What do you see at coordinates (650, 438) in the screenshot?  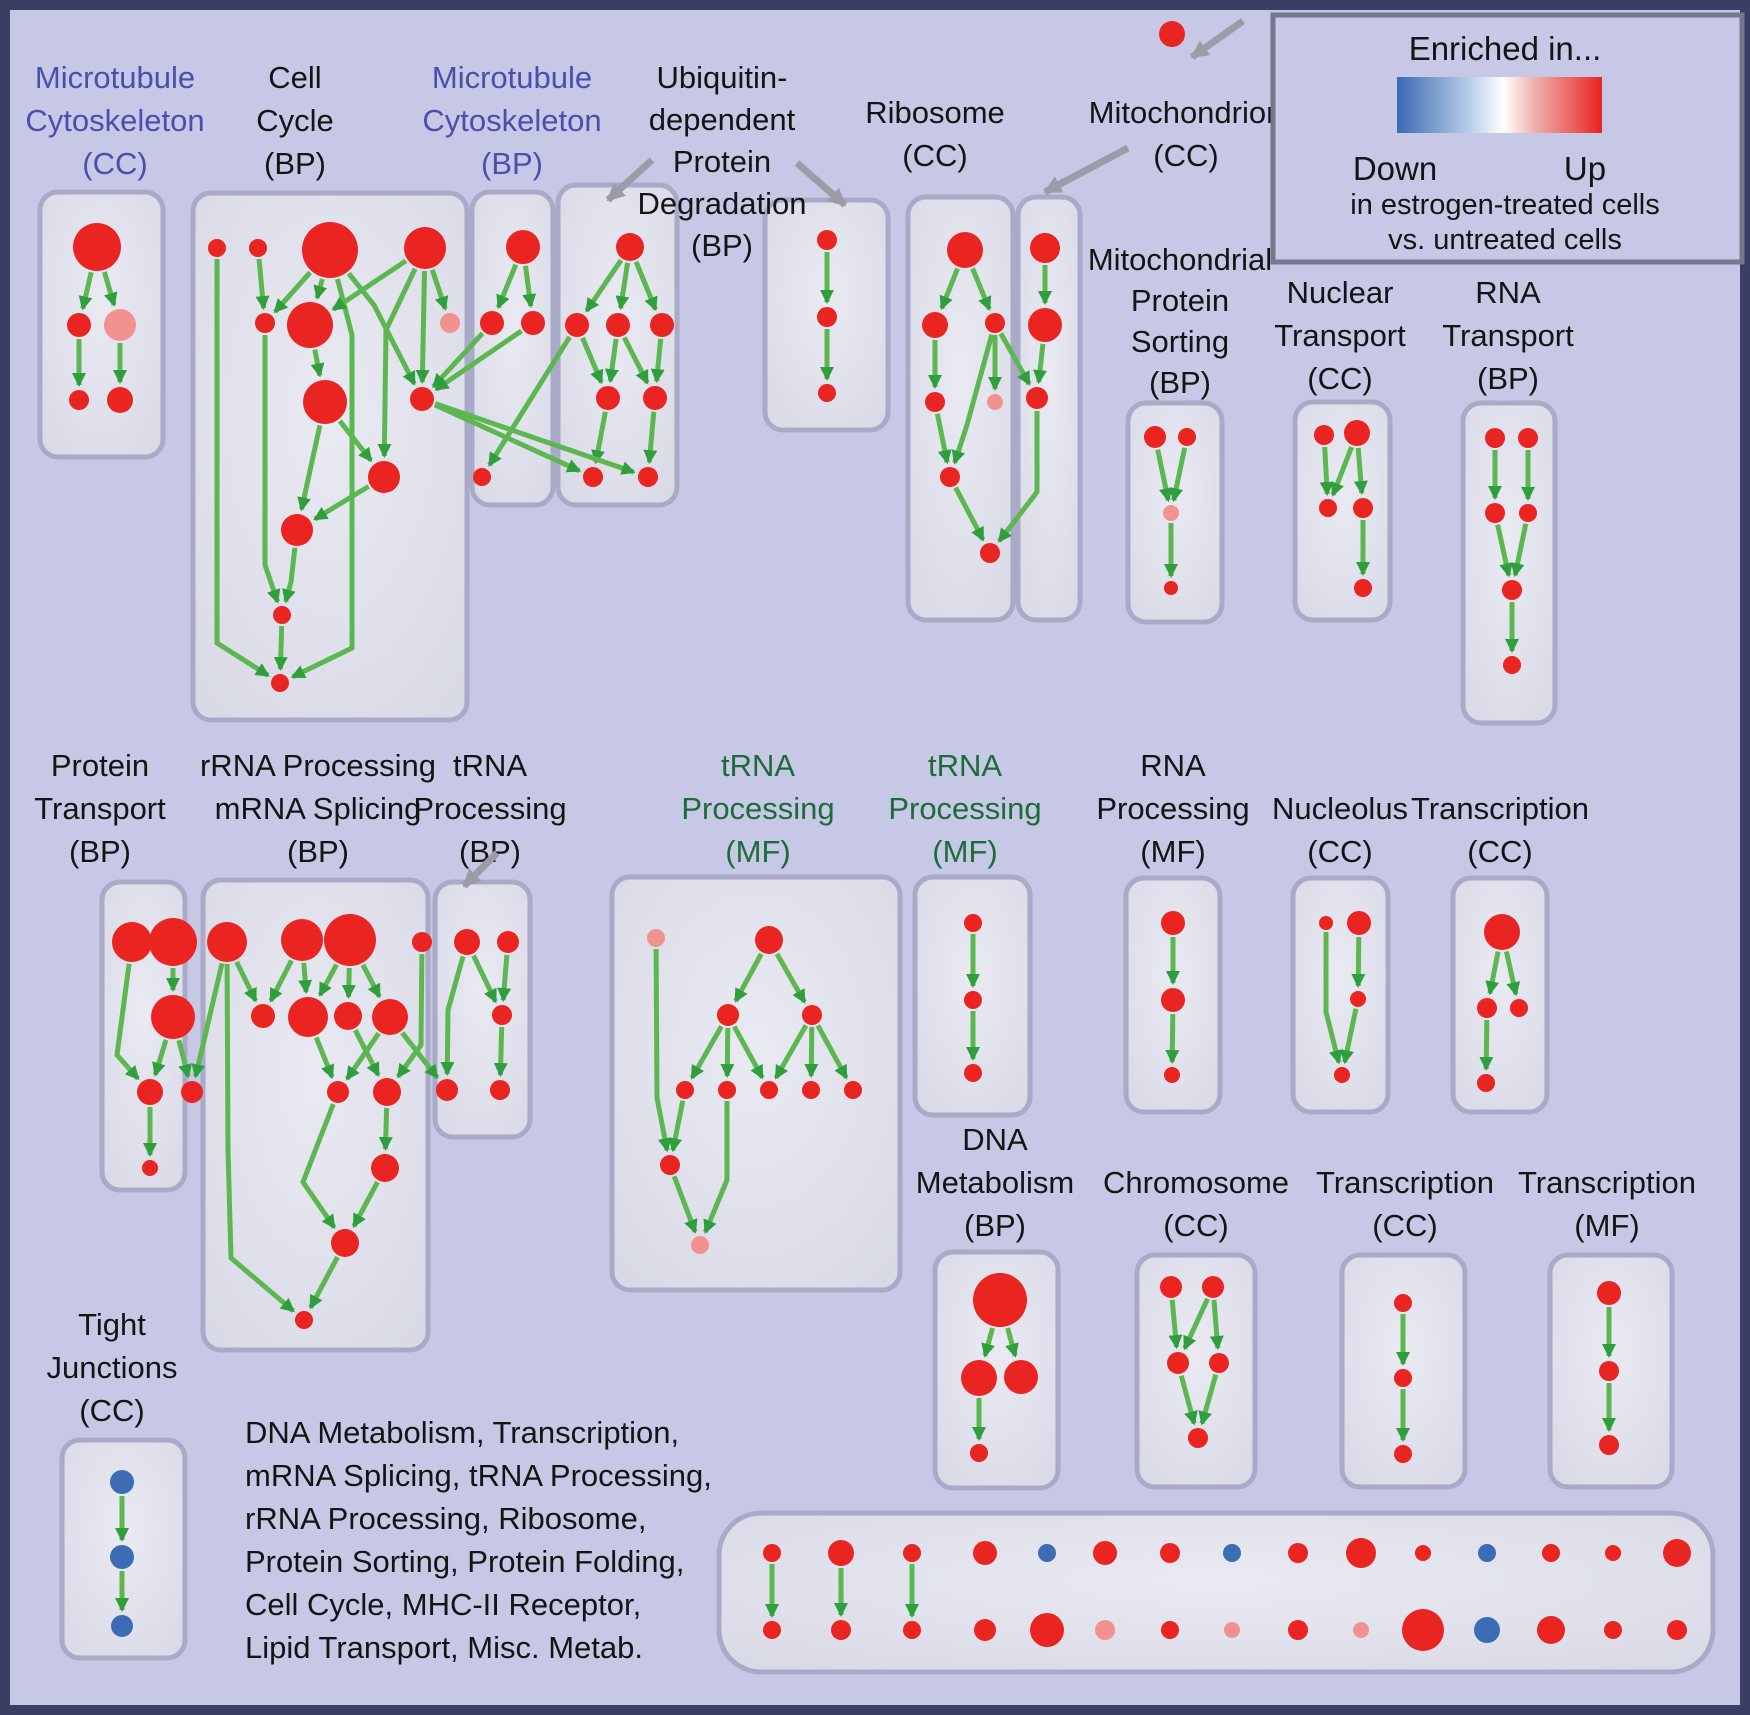 I see `edge-ubiquitin-bp-a-b2-c2` at bounding box center [650, 438].